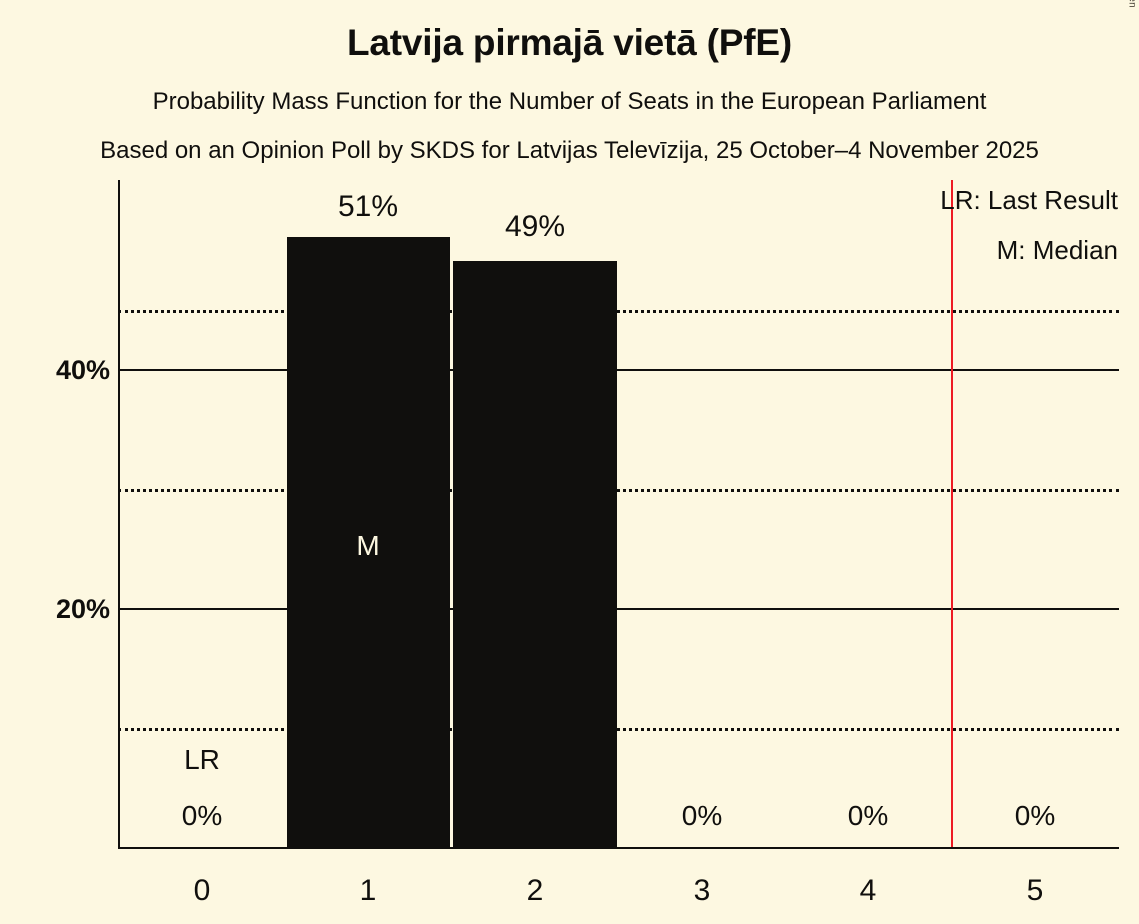 The height and width of the screenshot is (924, 1139). Describe the element at coordinates (535, 890) in the screenshot. I see `x-axis-label-2: 2` at that location.